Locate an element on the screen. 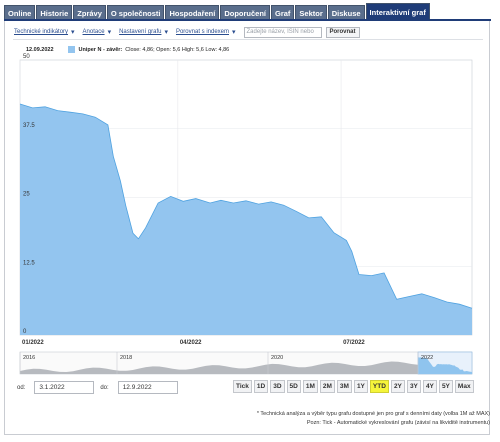  navigator-year-label: 2016 is located at coordinates (29, 358).